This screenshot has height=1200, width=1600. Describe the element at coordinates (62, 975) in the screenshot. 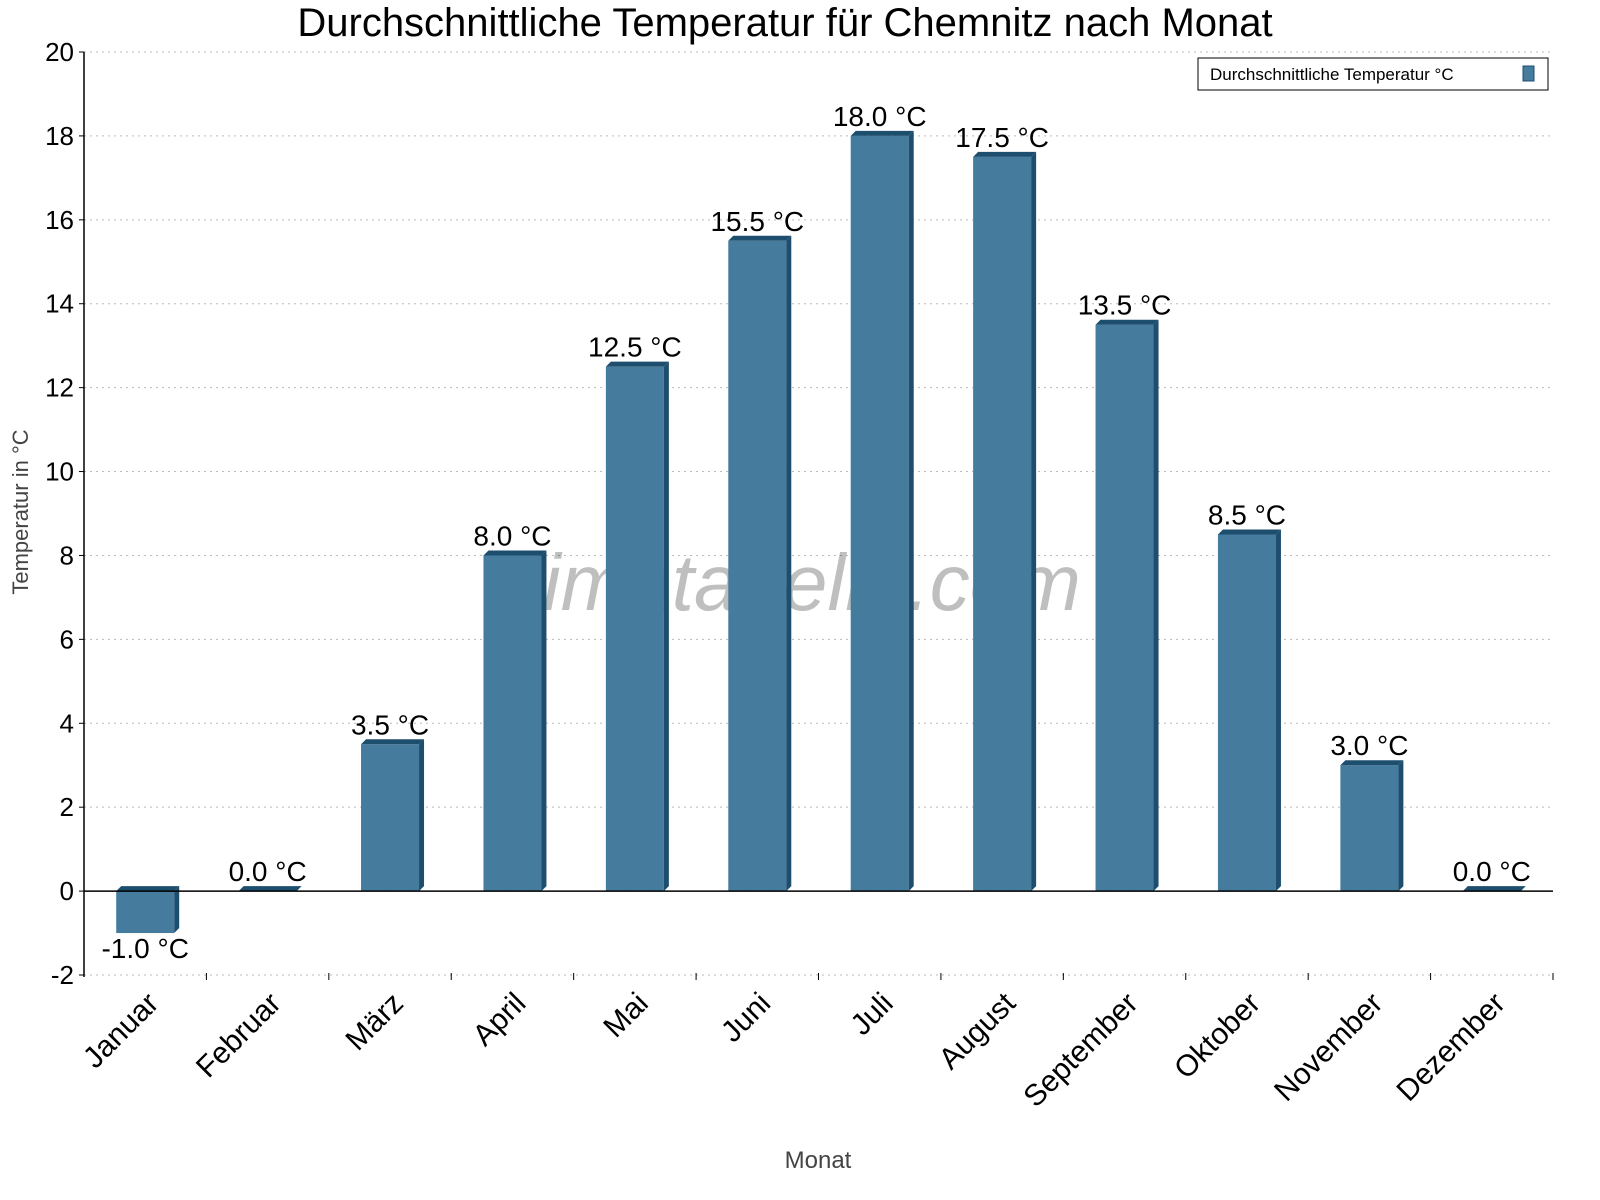

I see `y-tick-label: -2` at that location.